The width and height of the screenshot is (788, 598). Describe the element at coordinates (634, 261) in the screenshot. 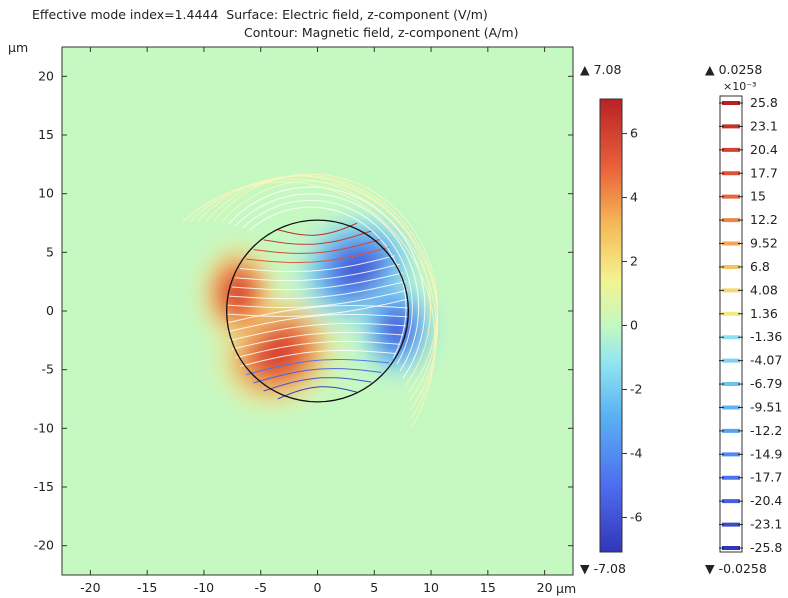

I see `surface-colorbar-tick-label: 2` at that location.